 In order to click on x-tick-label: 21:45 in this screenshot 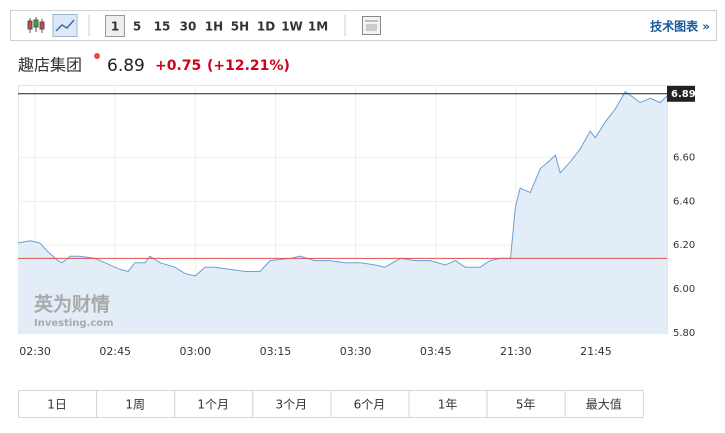, I will do `click(596, 351)`.